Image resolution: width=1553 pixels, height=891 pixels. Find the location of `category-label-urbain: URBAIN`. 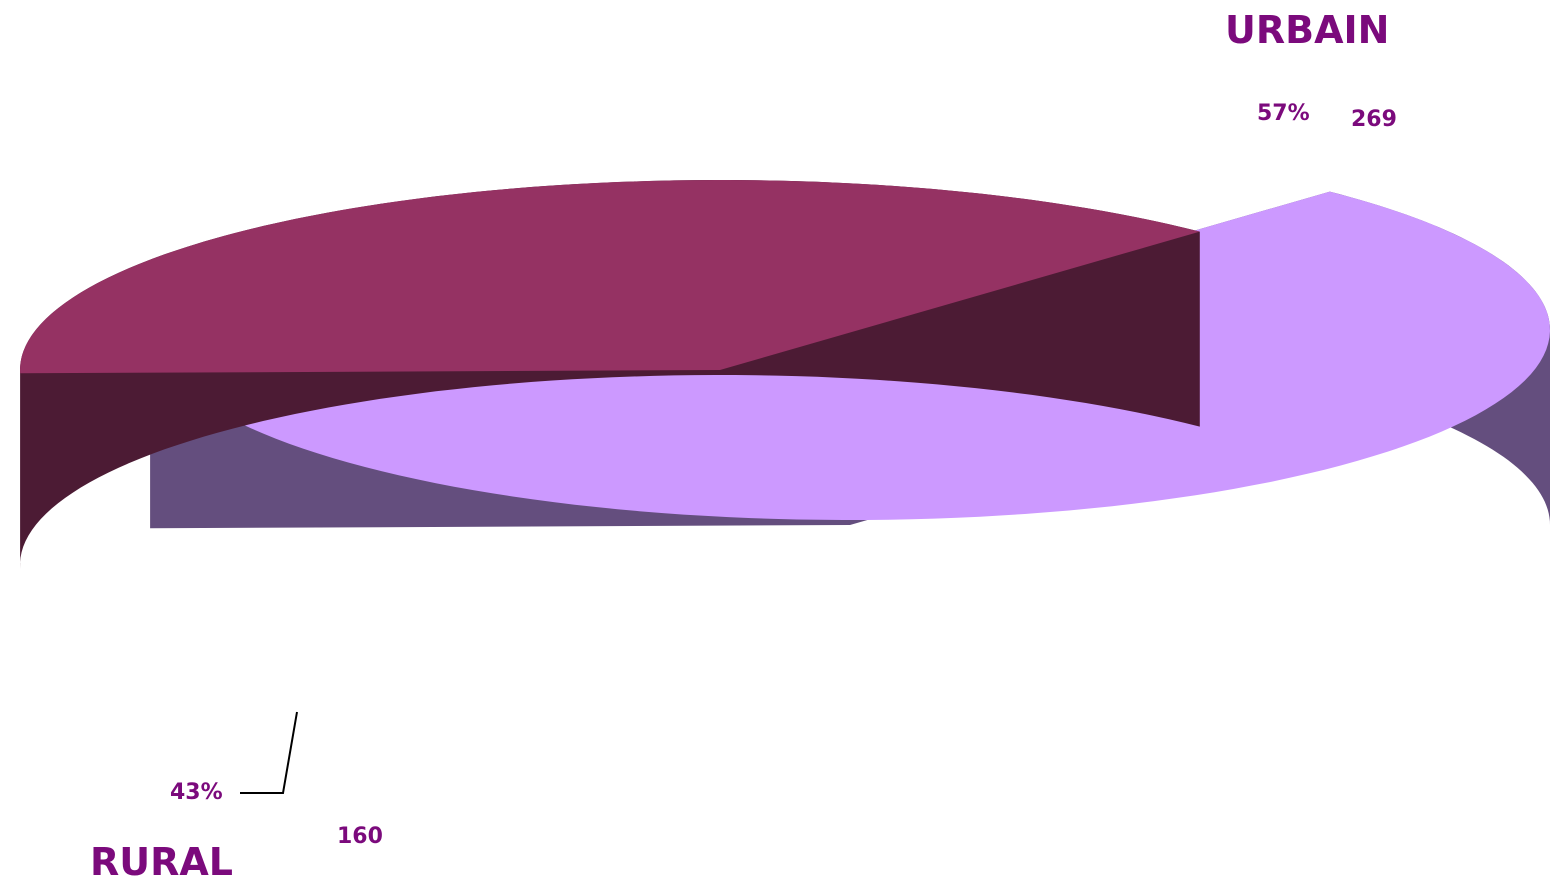

category-label-urbain: URBAIN is located at coordinates (1307, 30).